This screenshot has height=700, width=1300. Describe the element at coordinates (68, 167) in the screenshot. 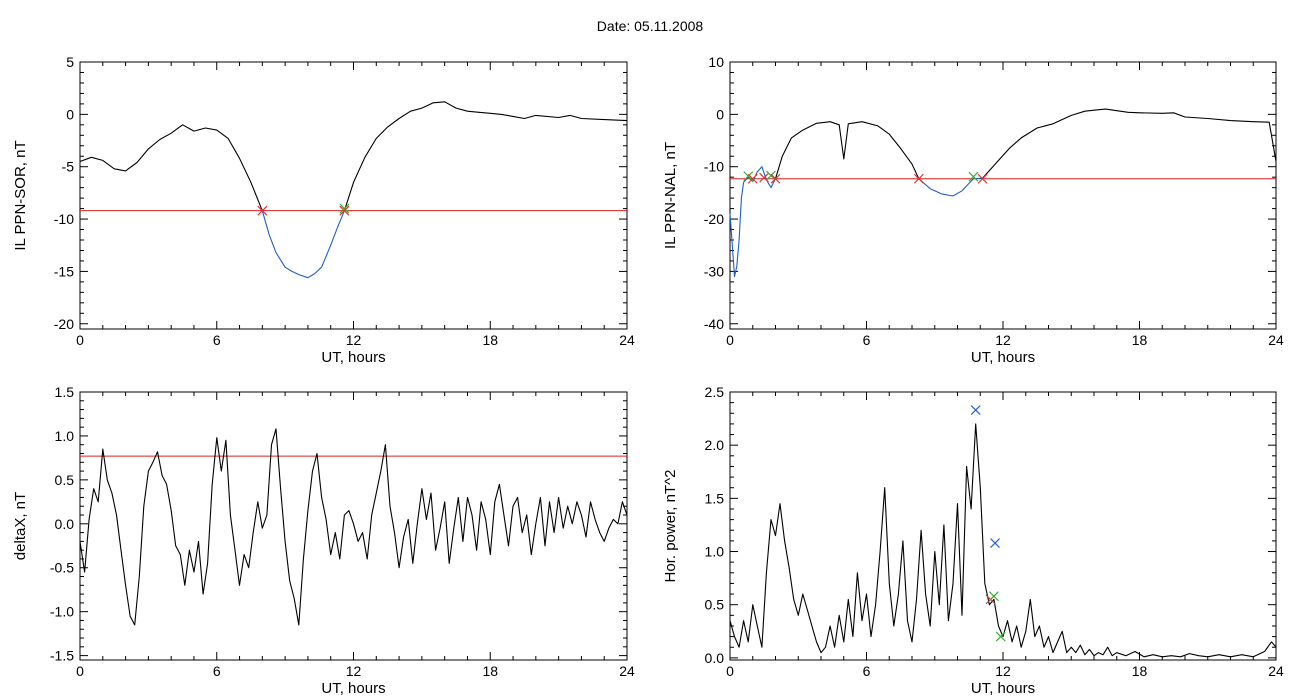

I see `y-tick-label: -5` at that location.